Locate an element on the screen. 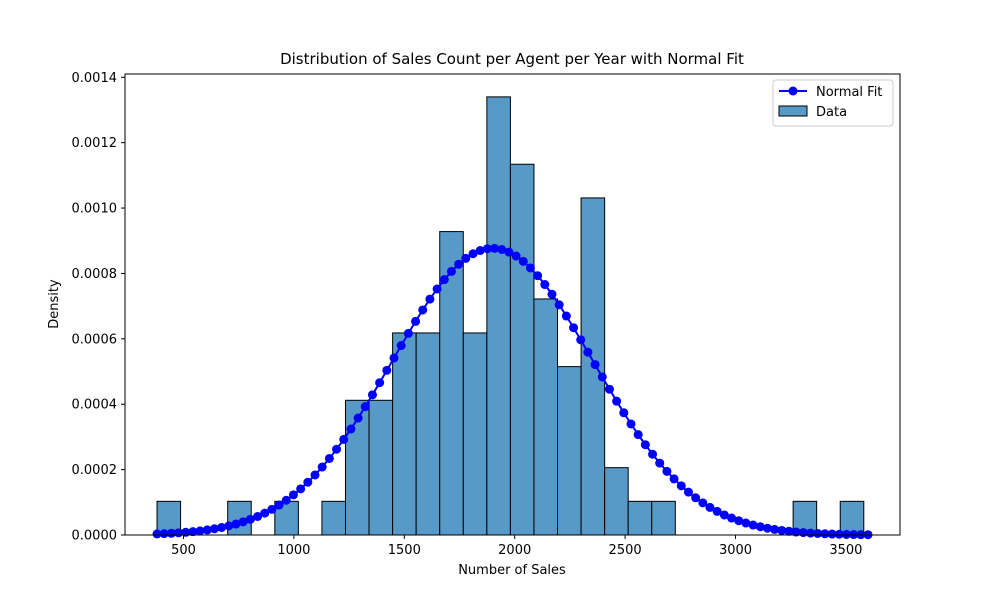 The height and width of the screenshot is (600, 1000). legend-data-label: Data is located at coordinates (831, 112).